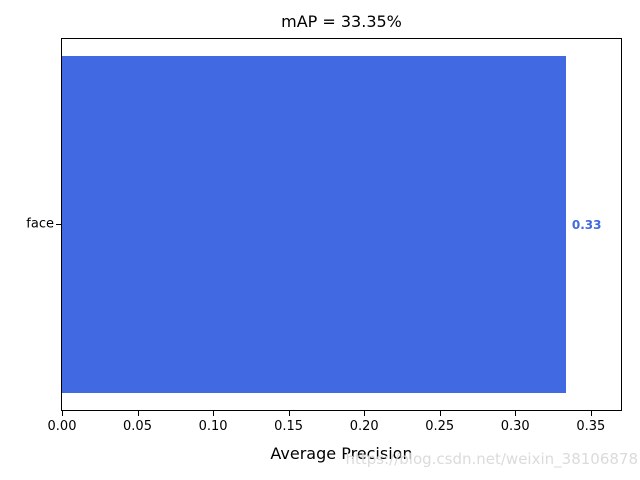 This screenshot has width=640, height=480. I want to click on x-tick-label: 0.15, so click(289, 426).